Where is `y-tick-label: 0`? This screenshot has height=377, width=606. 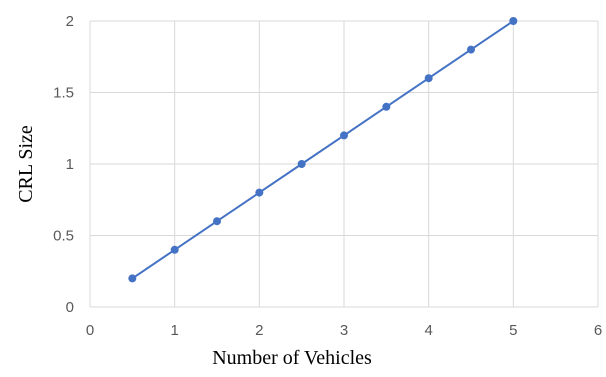
y-tick-label: 0 is located at coordinates (70, 307).